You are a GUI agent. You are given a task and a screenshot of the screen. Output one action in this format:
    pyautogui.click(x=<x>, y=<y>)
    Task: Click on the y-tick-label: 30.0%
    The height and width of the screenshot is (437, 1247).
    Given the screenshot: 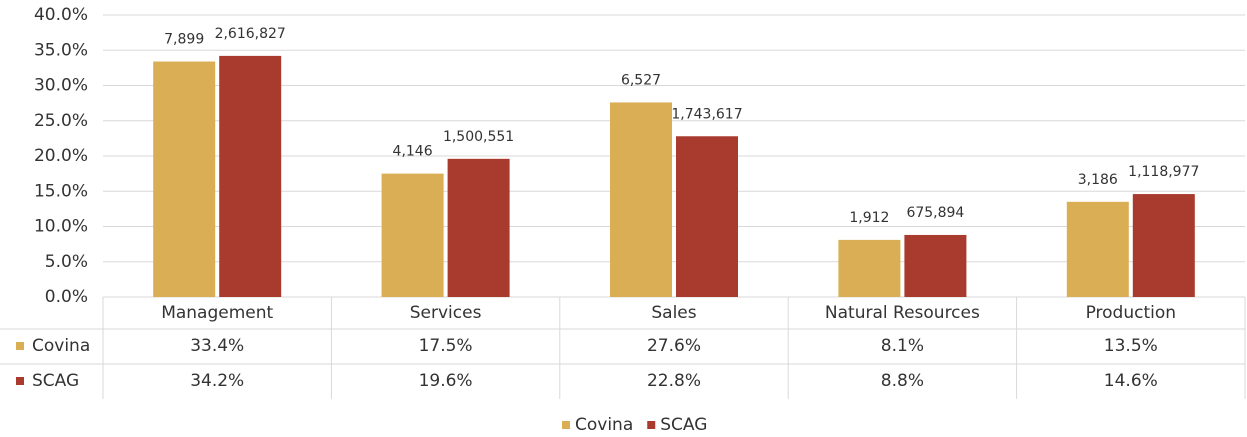 What is the action you would take?
    pyautogui.click(x=61, y=86)
    